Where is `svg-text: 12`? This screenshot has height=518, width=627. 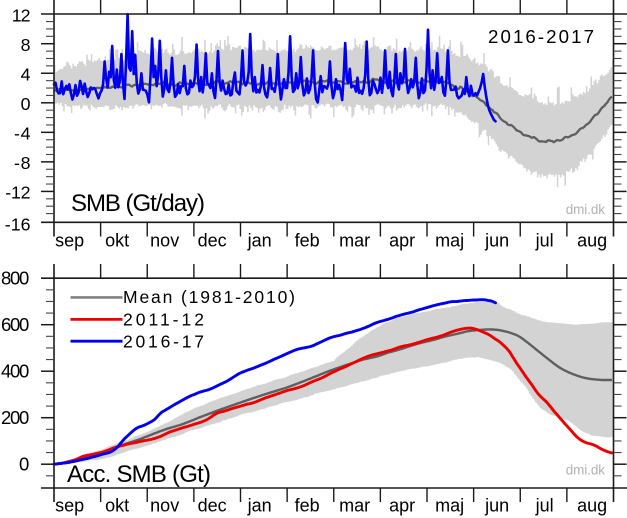
svg-text: 12 is located at coordinates (21, 15).